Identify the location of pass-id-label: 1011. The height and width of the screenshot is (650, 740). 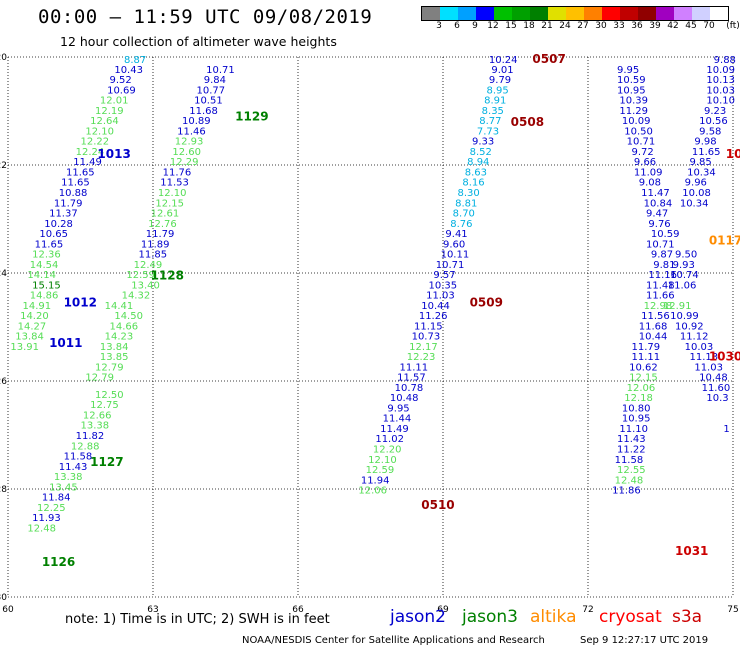
(65, 343).